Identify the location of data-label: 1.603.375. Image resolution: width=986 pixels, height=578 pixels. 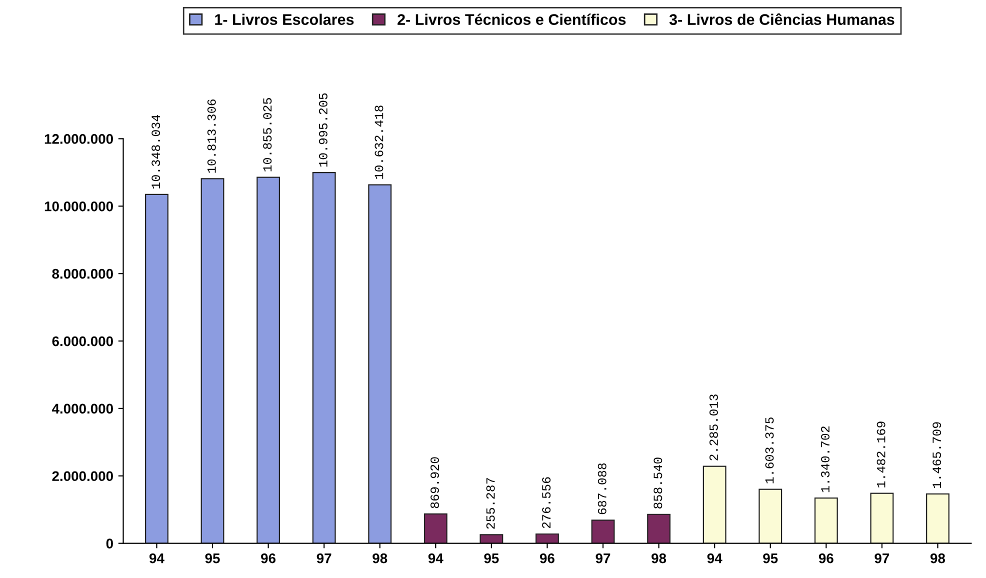
(769, 450).